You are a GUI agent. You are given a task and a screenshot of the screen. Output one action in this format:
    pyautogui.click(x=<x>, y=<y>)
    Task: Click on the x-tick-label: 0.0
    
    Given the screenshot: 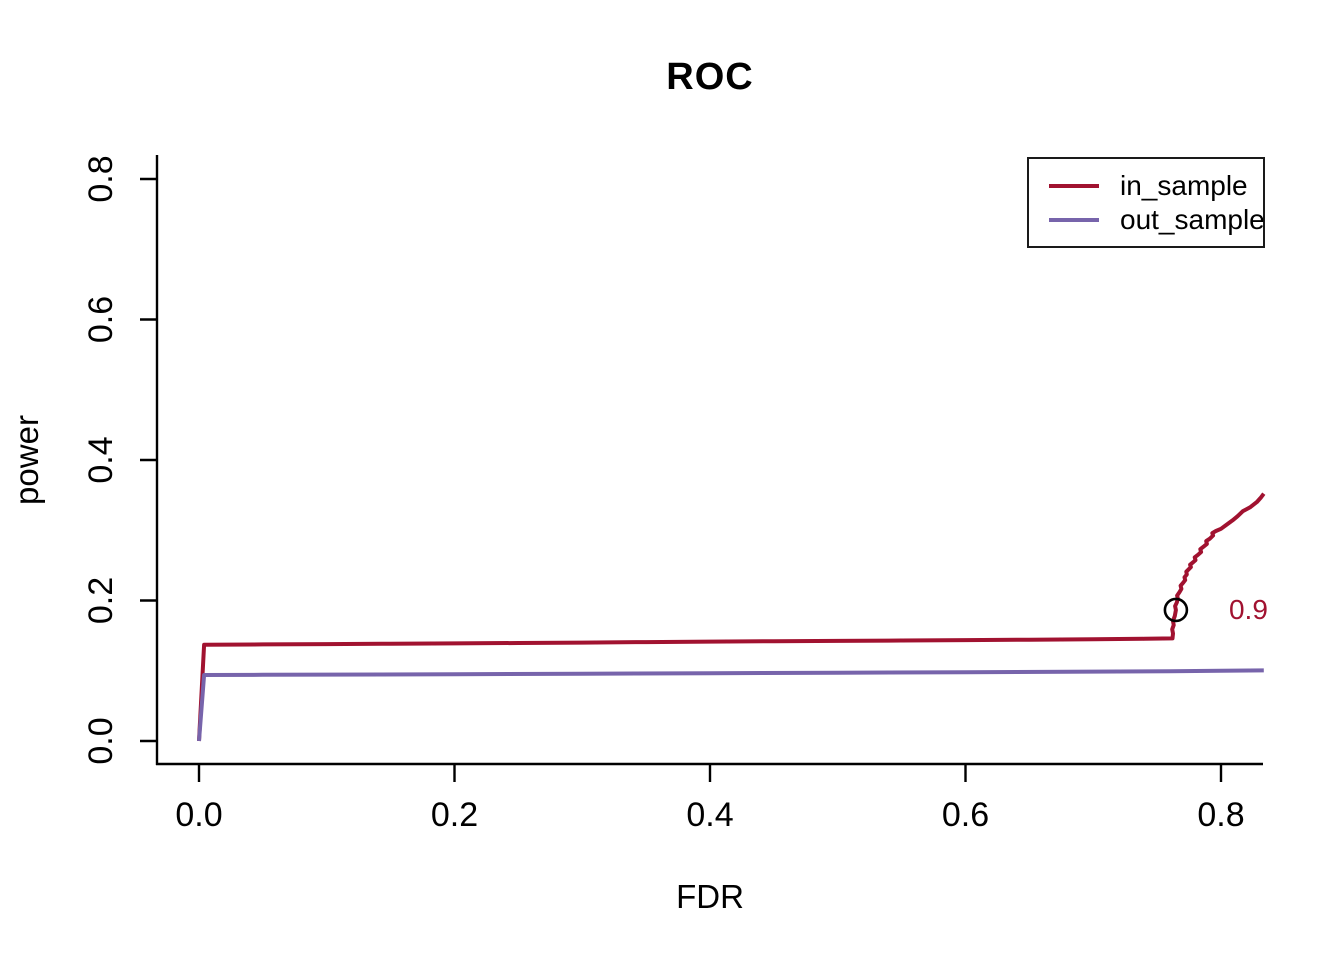 What is the action you would take?
    pyautogui.click(x=198, y=815)
    